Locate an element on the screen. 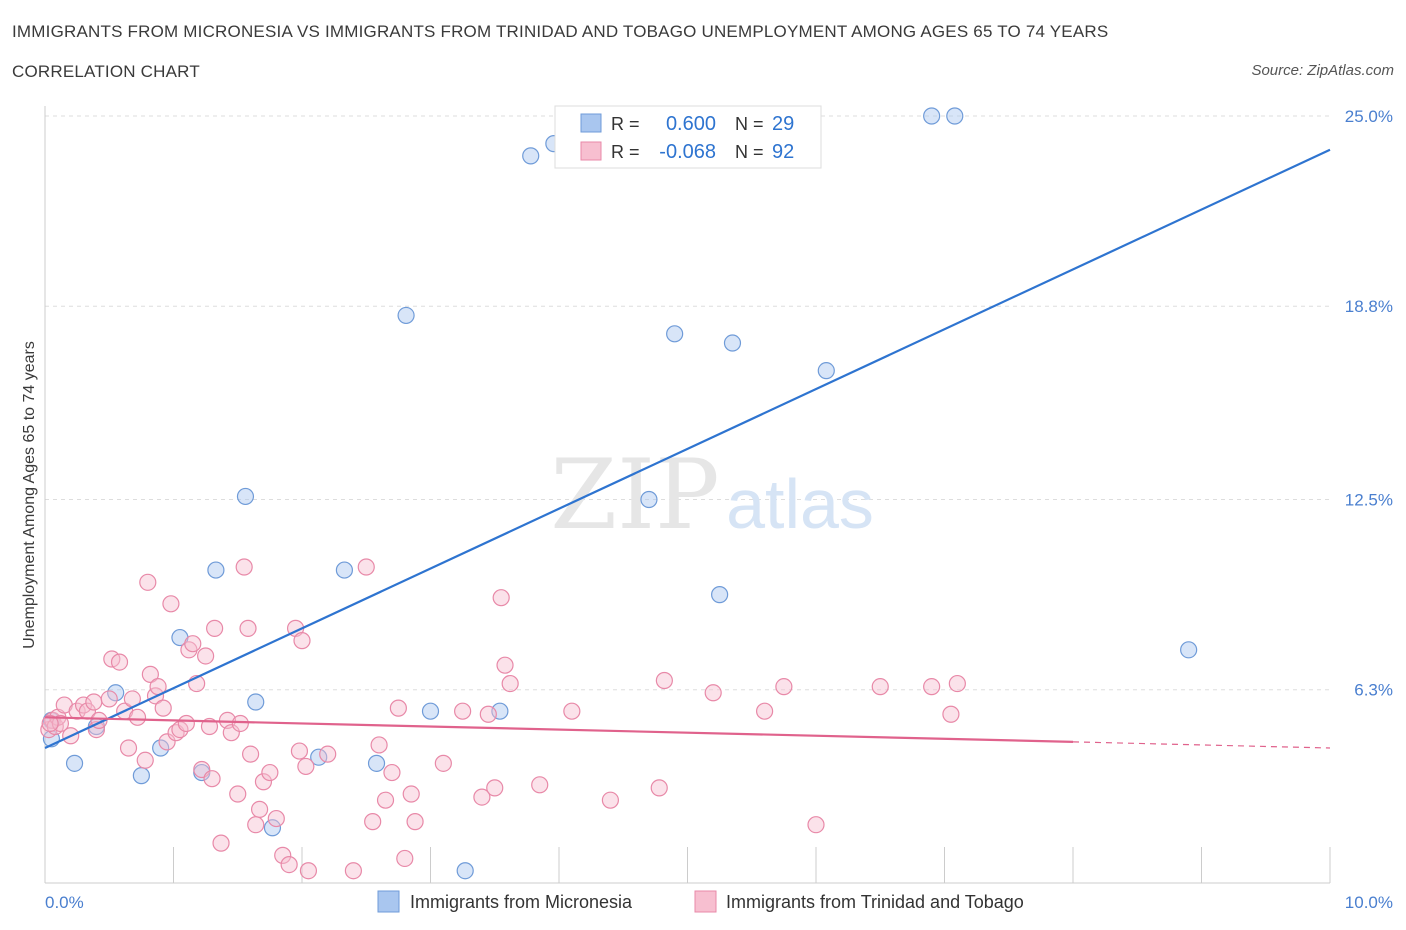 The image size is (1406, 930). legend-r-value-2: -0.068 is located at coordinates (687, 152).